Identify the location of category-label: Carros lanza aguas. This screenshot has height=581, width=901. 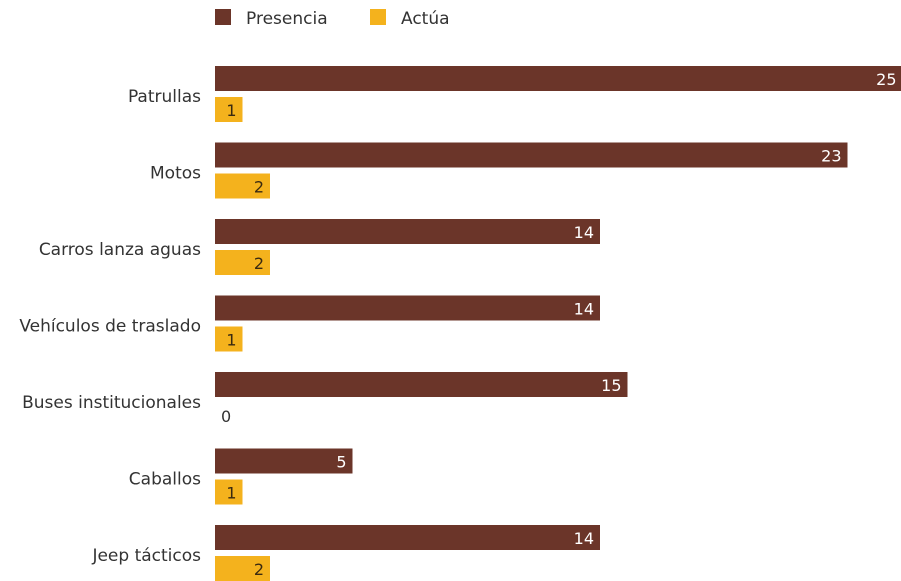
(120, 250).